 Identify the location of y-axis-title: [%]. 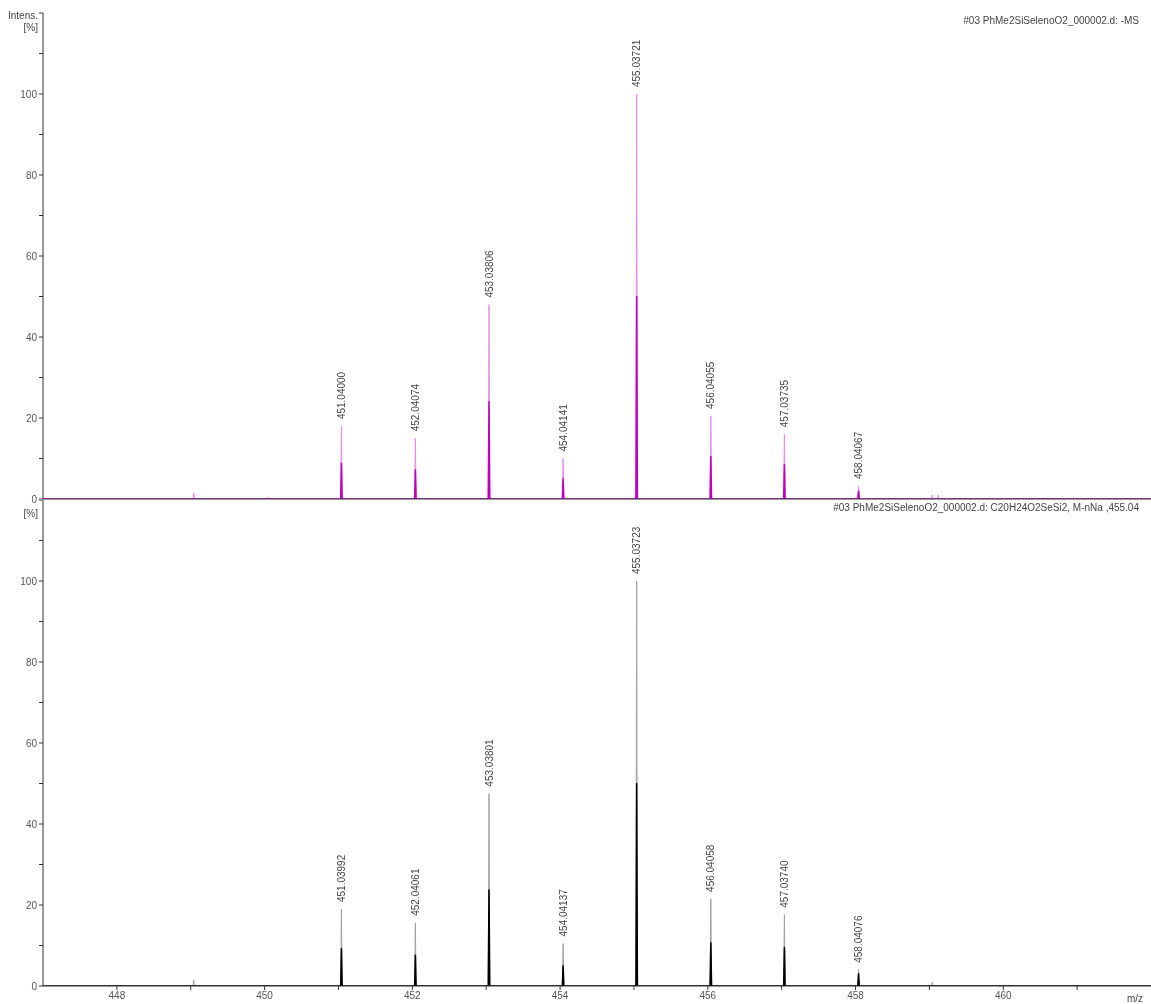
(30, 514).